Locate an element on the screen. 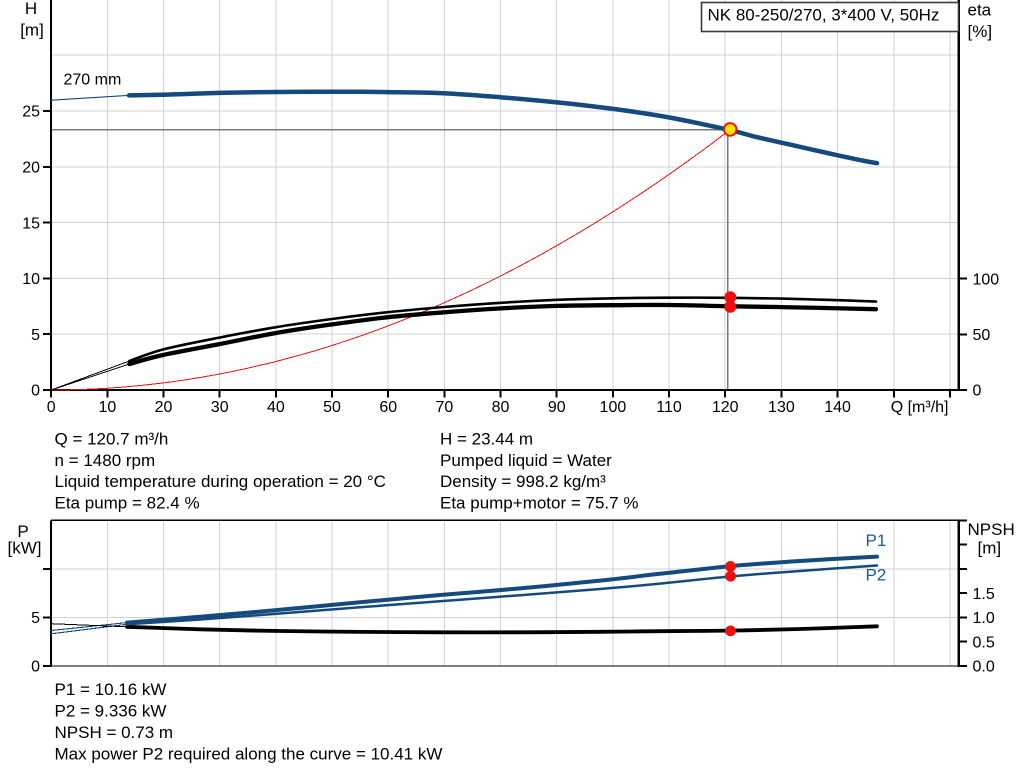  svg-text: 0.5 is located at coordinates (984, 642).